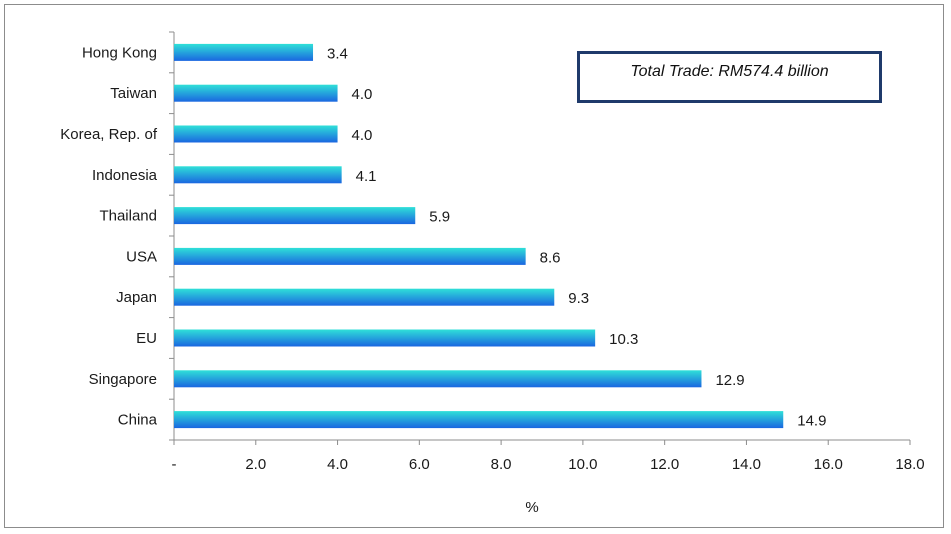  Describe the element at coordinates (255, 464) in the screenshot. I see `x-tick-label: 2.0` at that location.